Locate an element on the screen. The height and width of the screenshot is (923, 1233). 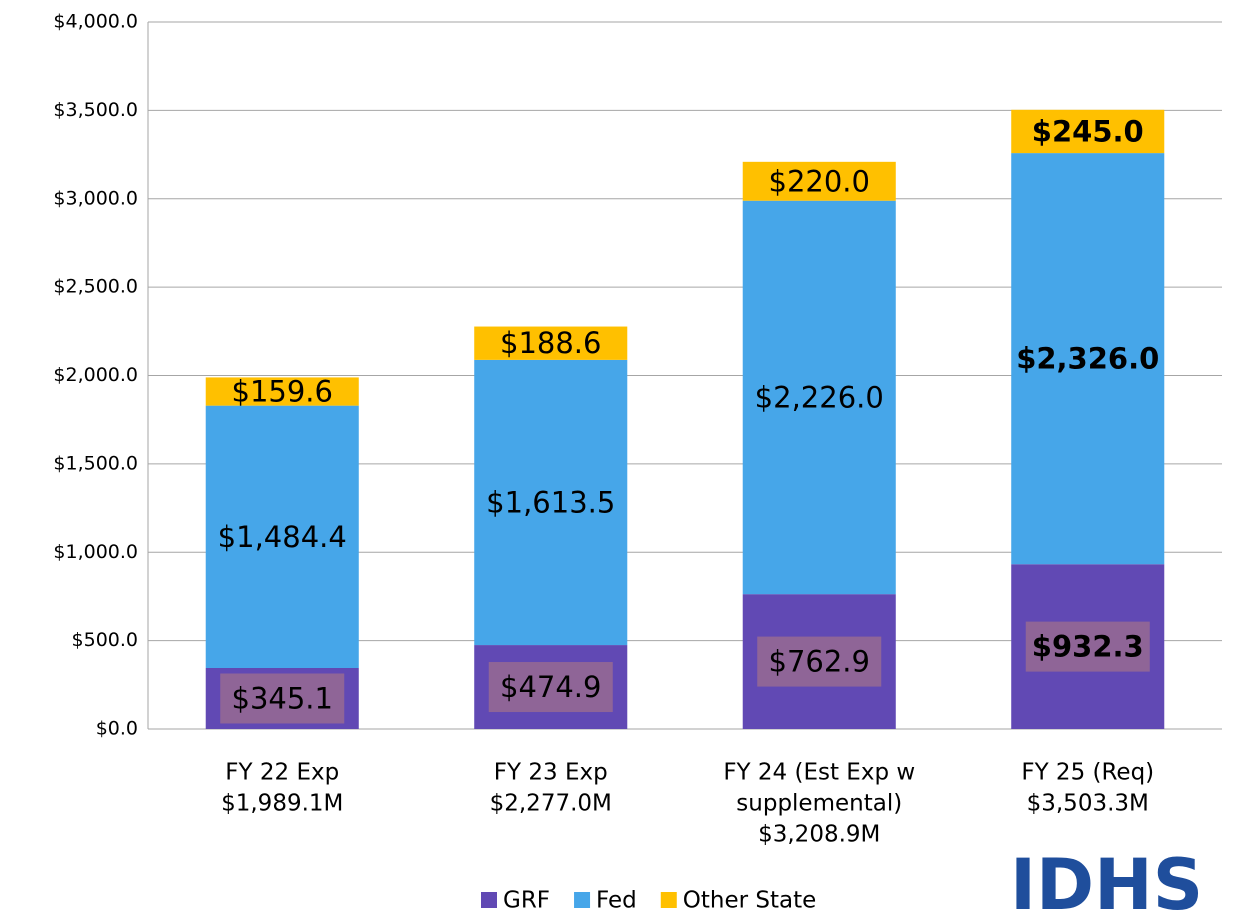
data-label: $245.0 is located at coordinates (1088, 131).